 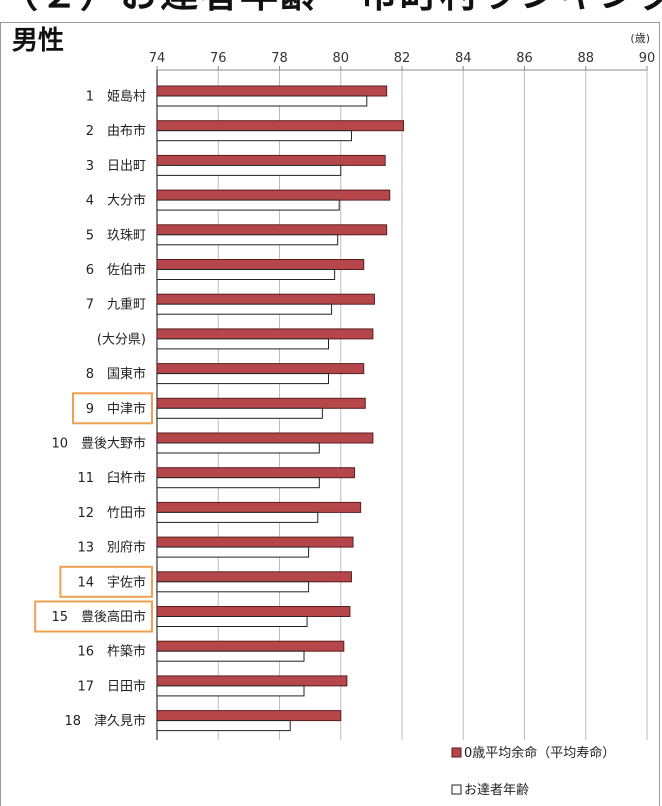 What do you see at coordinates (279, 58) in the screenshot?
I see `x-tick-label: 78` at bounding box center [279, 58].